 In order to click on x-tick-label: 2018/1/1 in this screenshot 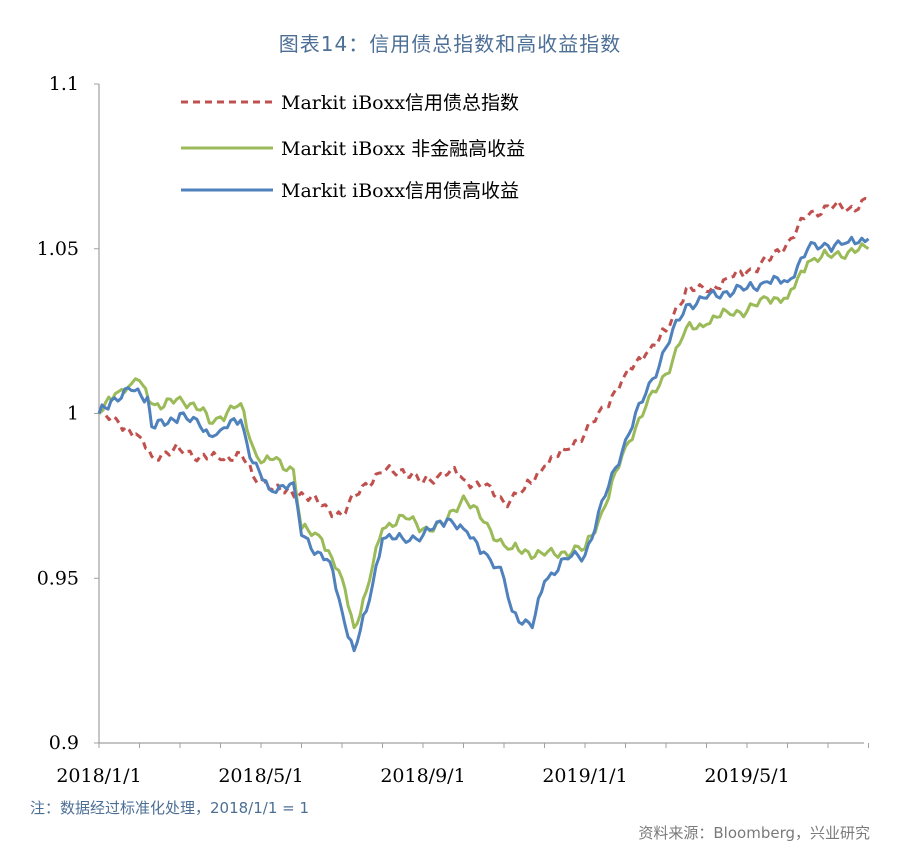, I will do `click(98, 776)`.